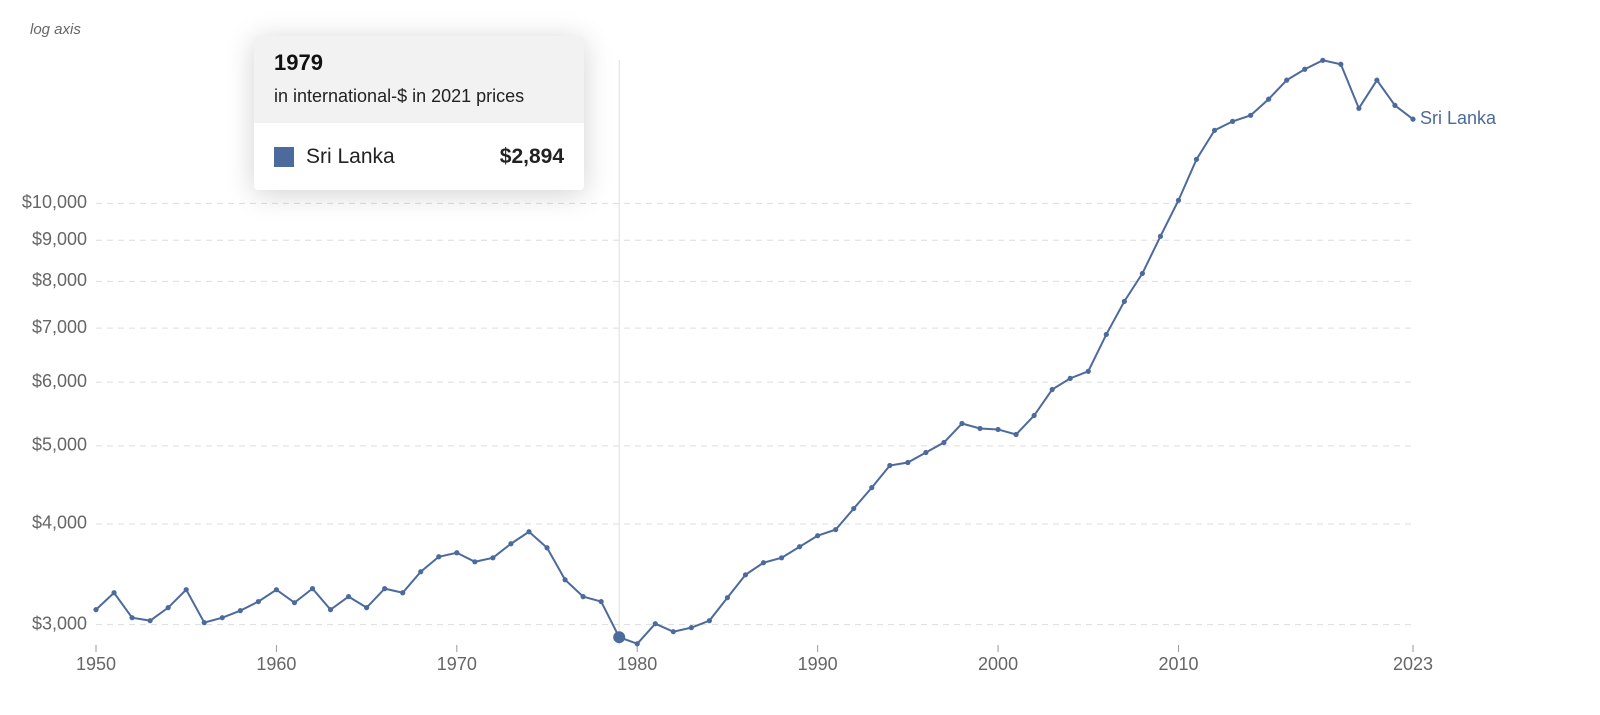 Image resolution: width=1600 pixels, height=715 pixels. Describe the element at coordinates (457, 664) in the screenshot. I see `x-tick-label: 1970` at that location.